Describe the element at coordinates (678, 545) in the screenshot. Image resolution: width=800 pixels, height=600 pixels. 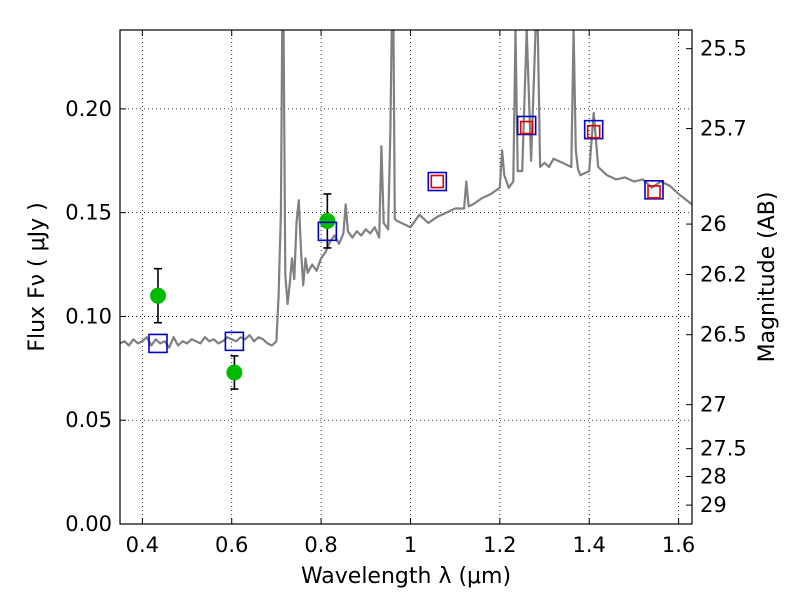
I see `x-tick-label: 1.6` at that location.